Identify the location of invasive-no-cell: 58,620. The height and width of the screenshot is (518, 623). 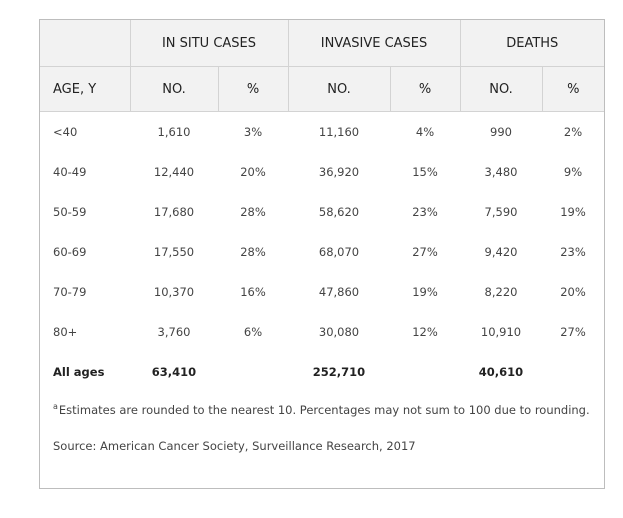
(339, 212).